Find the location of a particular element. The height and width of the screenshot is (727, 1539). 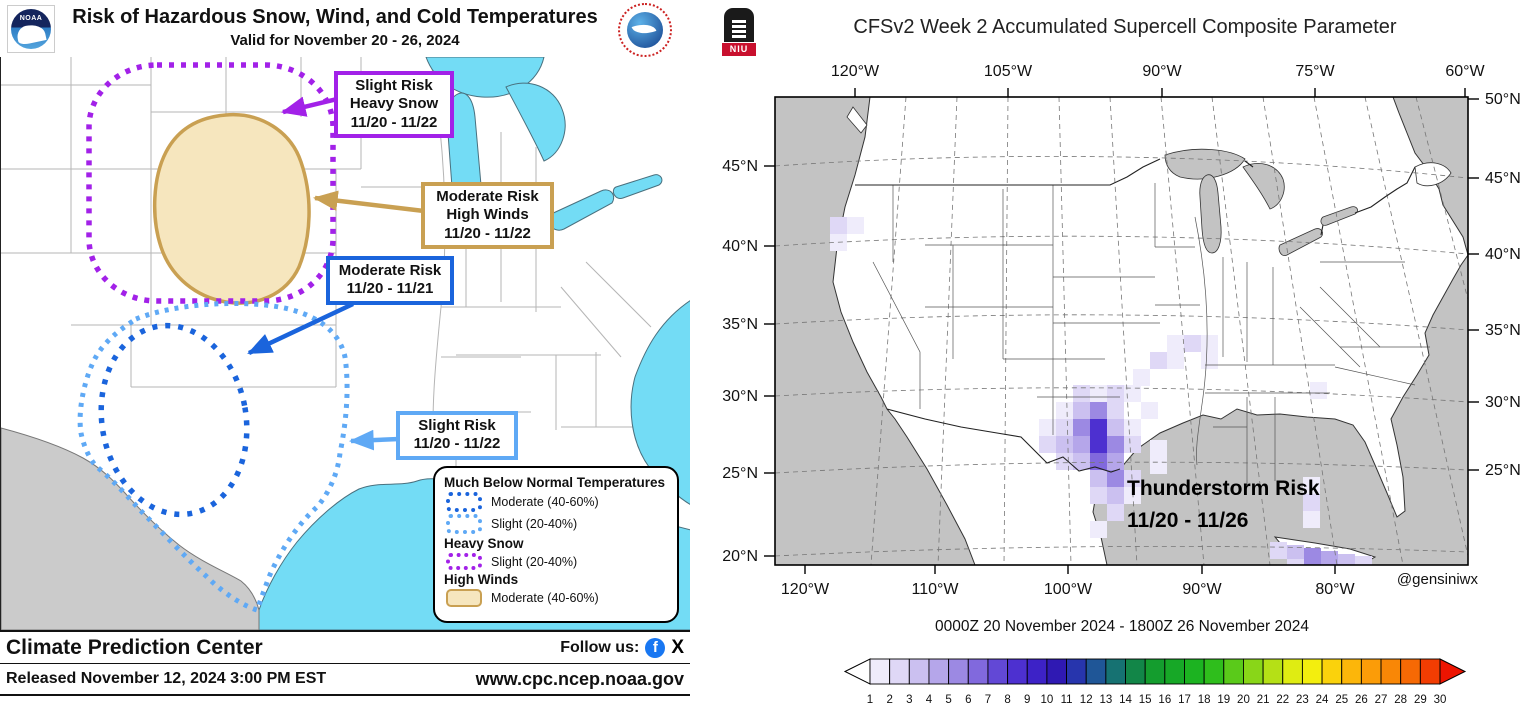

cpc-url: www.cpc.ncep.noaa.gov is located at coordinates (579, 678).